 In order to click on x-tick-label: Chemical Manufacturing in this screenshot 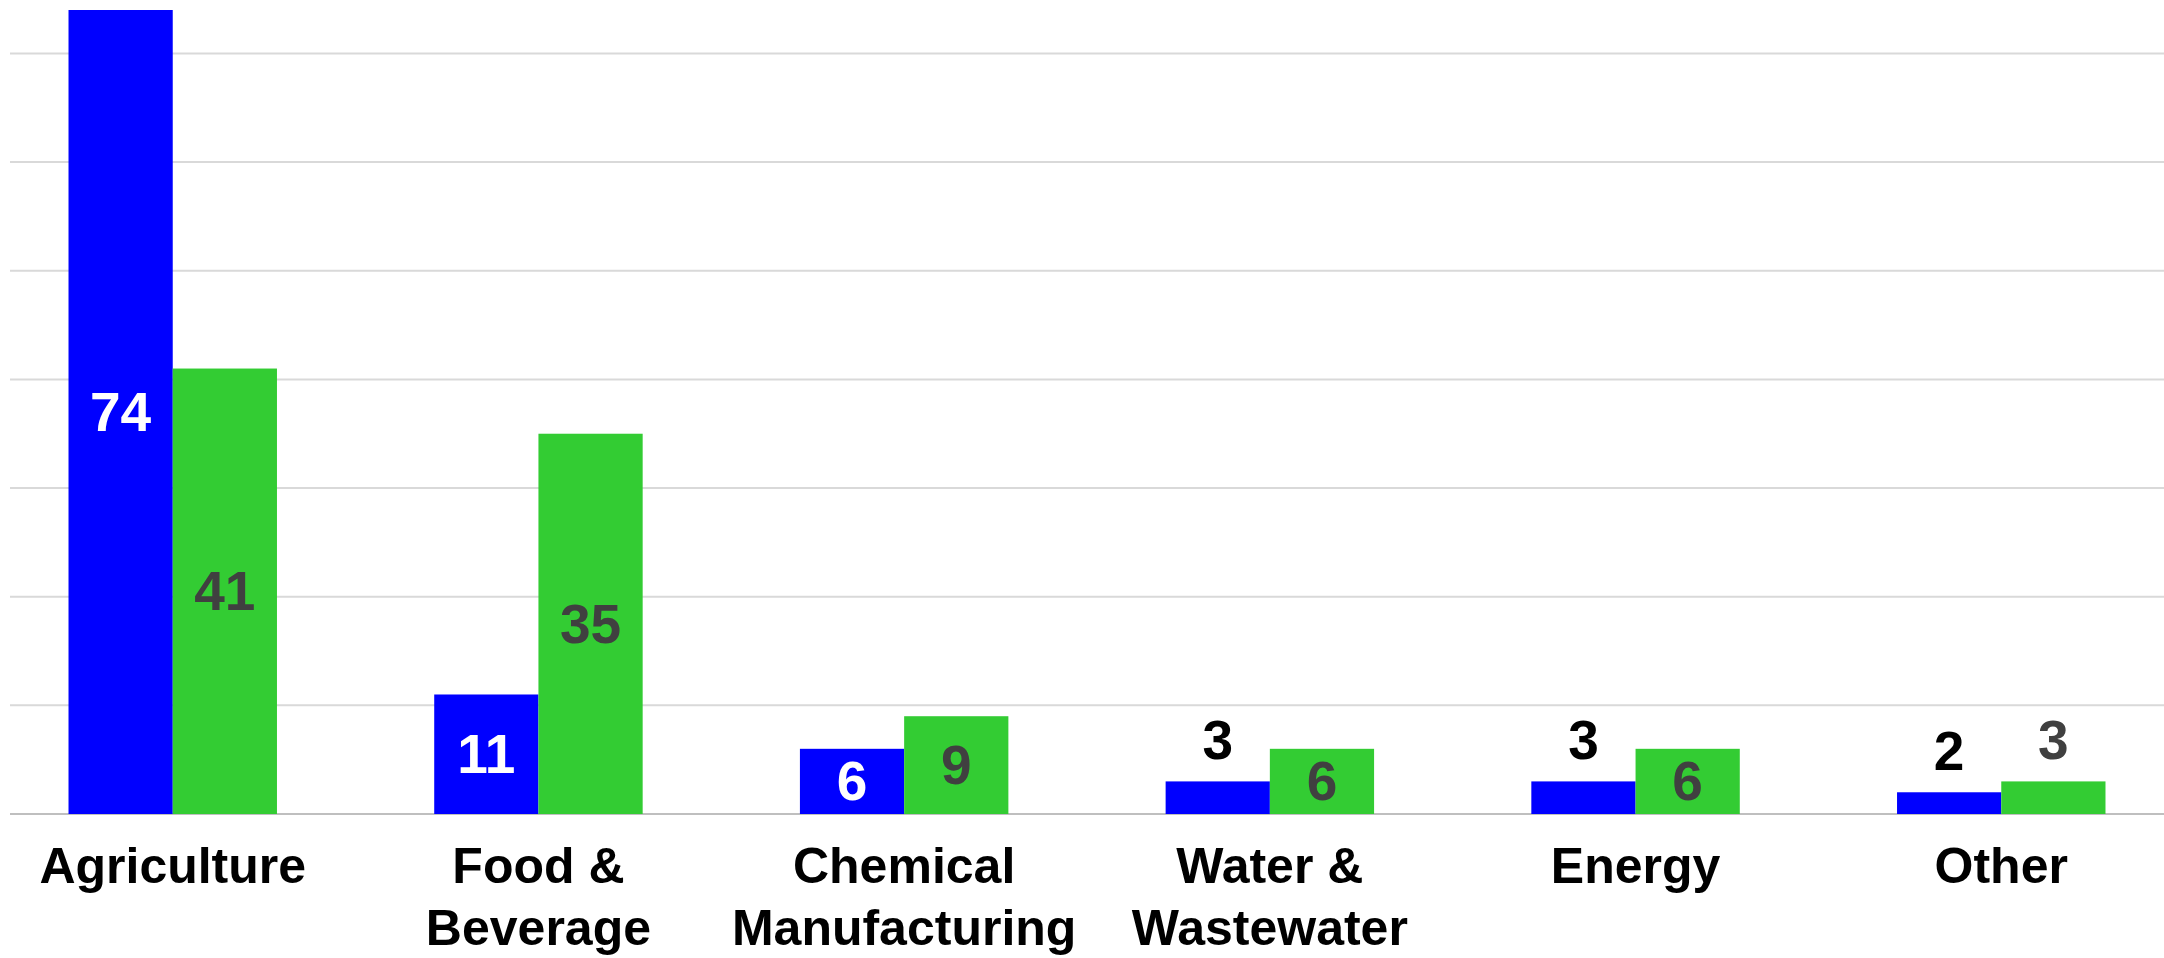, I will do `click(904, 897)`.